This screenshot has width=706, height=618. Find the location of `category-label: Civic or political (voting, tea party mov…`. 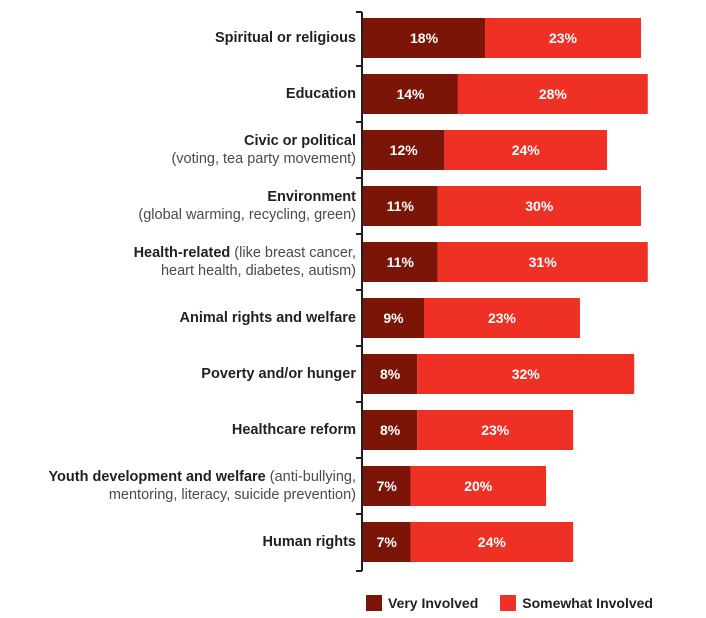

category-label: Civic or political (voting, tea party mov… is located at coordinates (263, 150).